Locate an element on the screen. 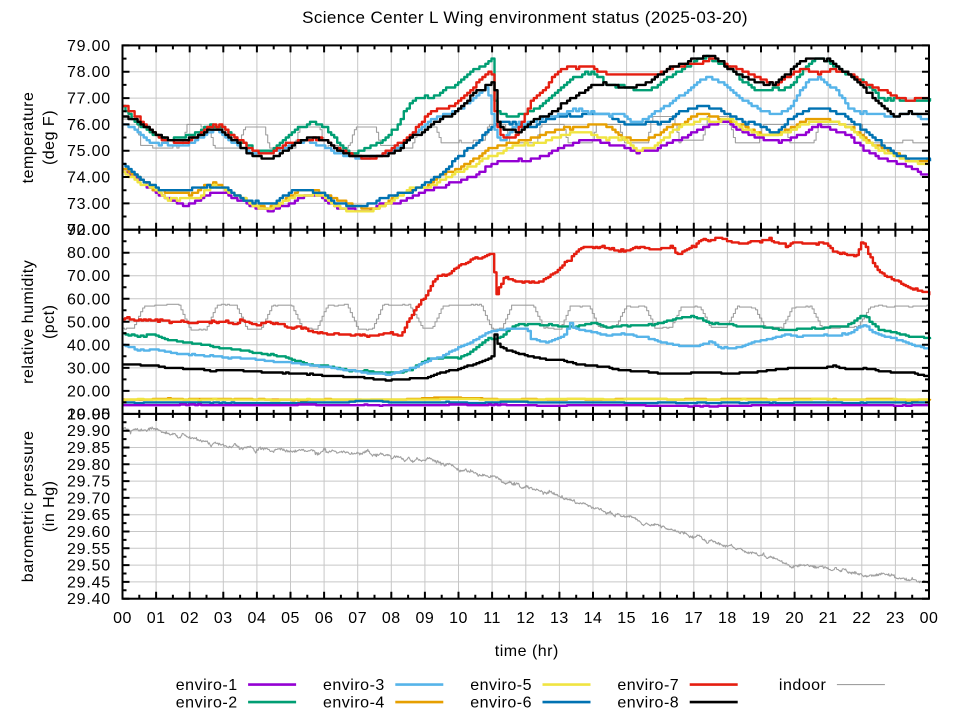 This screenshot has width=960, height=720. svg-text: 03 is located at coordinates (223, 618).